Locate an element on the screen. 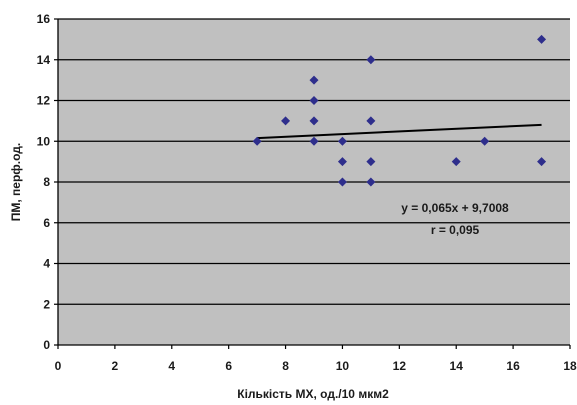 This screenshot has width=577, height=405. y-axis-title: ПМ, перф.од. is located at coordinates (16, 182).